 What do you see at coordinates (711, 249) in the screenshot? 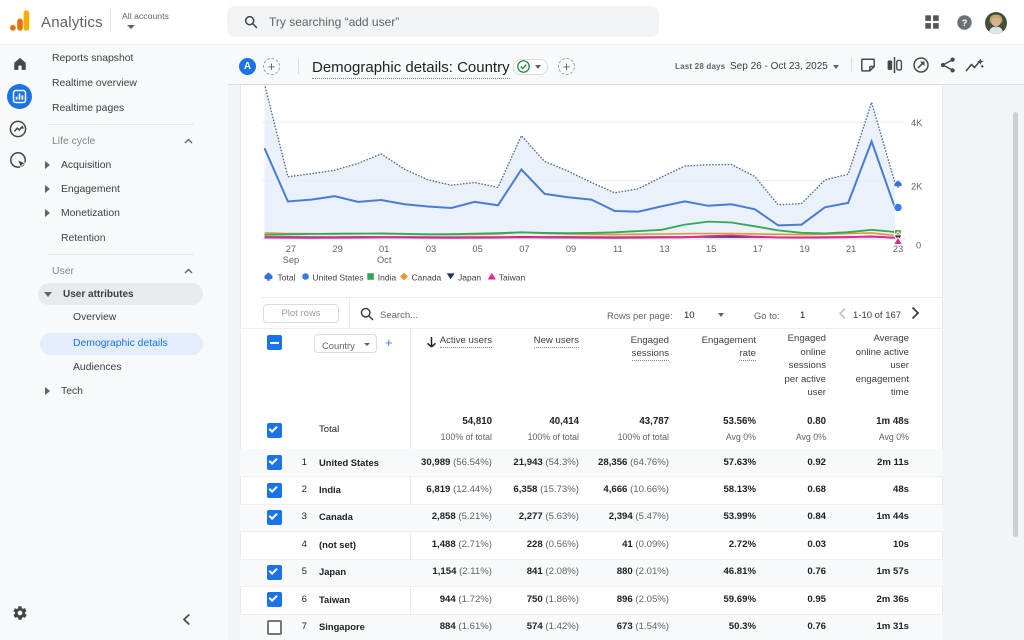
I see `svg-text: 15` at bounding box center [711, 249].